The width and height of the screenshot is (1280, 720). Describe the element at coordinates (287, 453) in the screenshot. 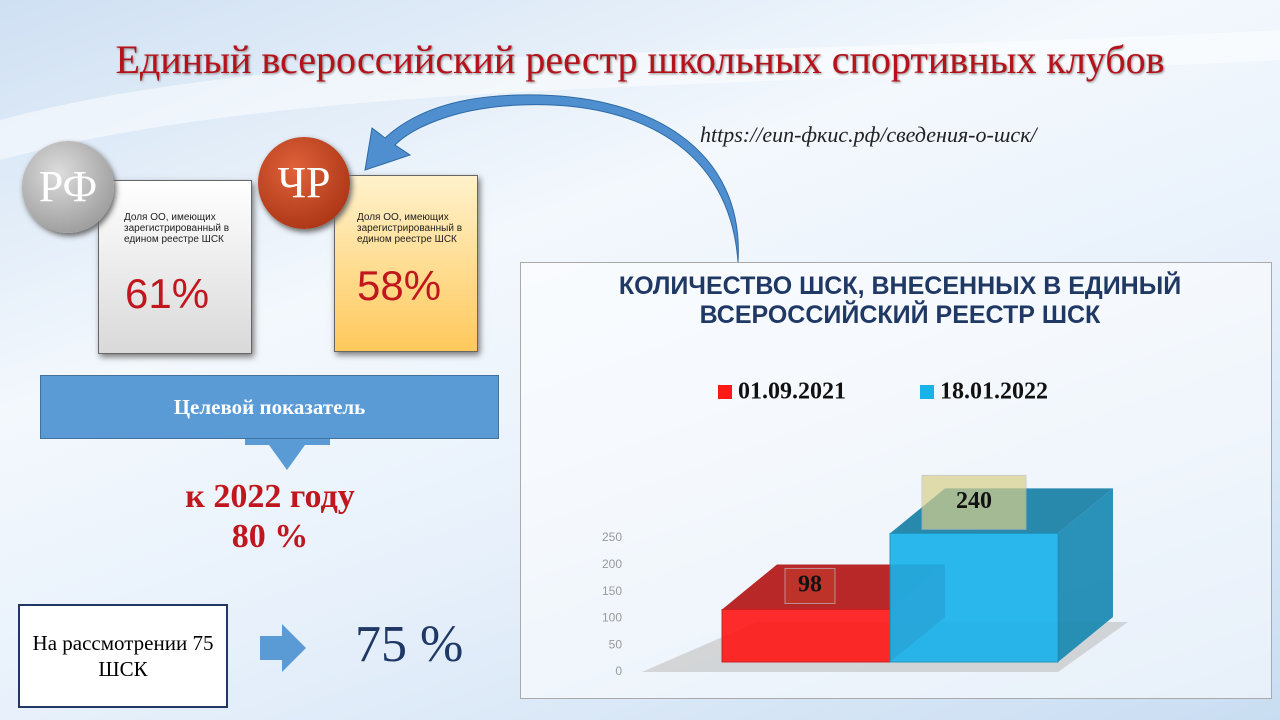

I see `down-arrow` at that location.